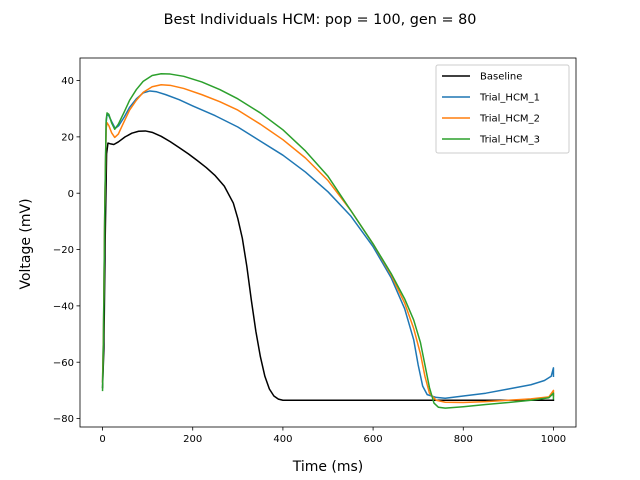  What do you see at coordinates (192, 439) in the screenshot?
I see `x-tick-label: 200` at bounding box center [192, 439].